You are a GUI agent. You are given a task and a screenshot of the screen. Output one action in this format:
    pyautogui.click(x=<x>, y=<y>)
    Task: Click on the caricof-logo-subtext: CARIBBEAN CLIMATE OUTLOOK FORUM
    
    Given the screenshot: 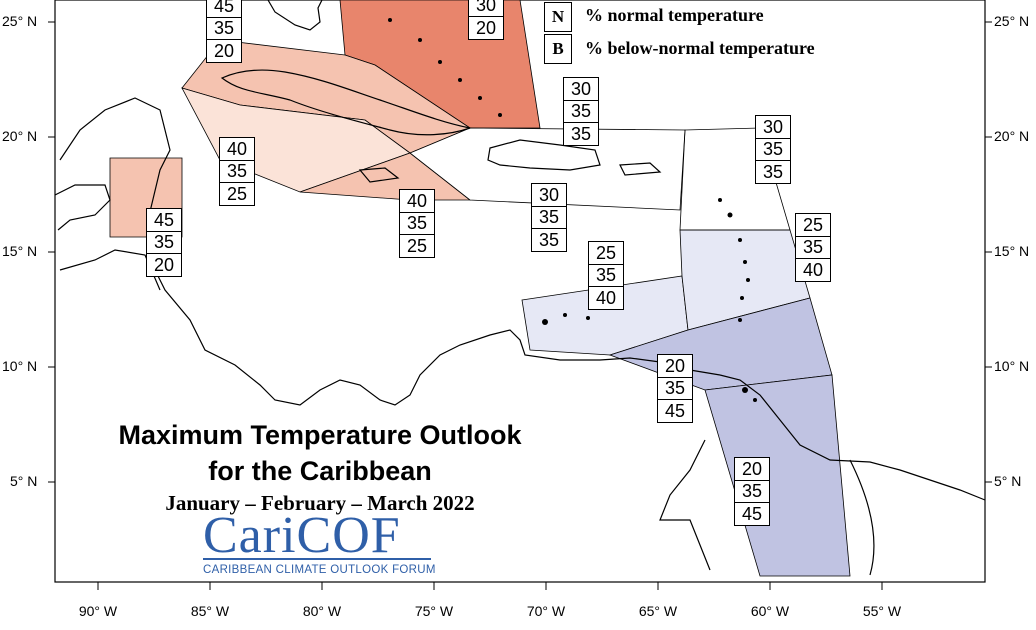 What is the action you would take?
    pyautogui.click(x=319, y=570)
    